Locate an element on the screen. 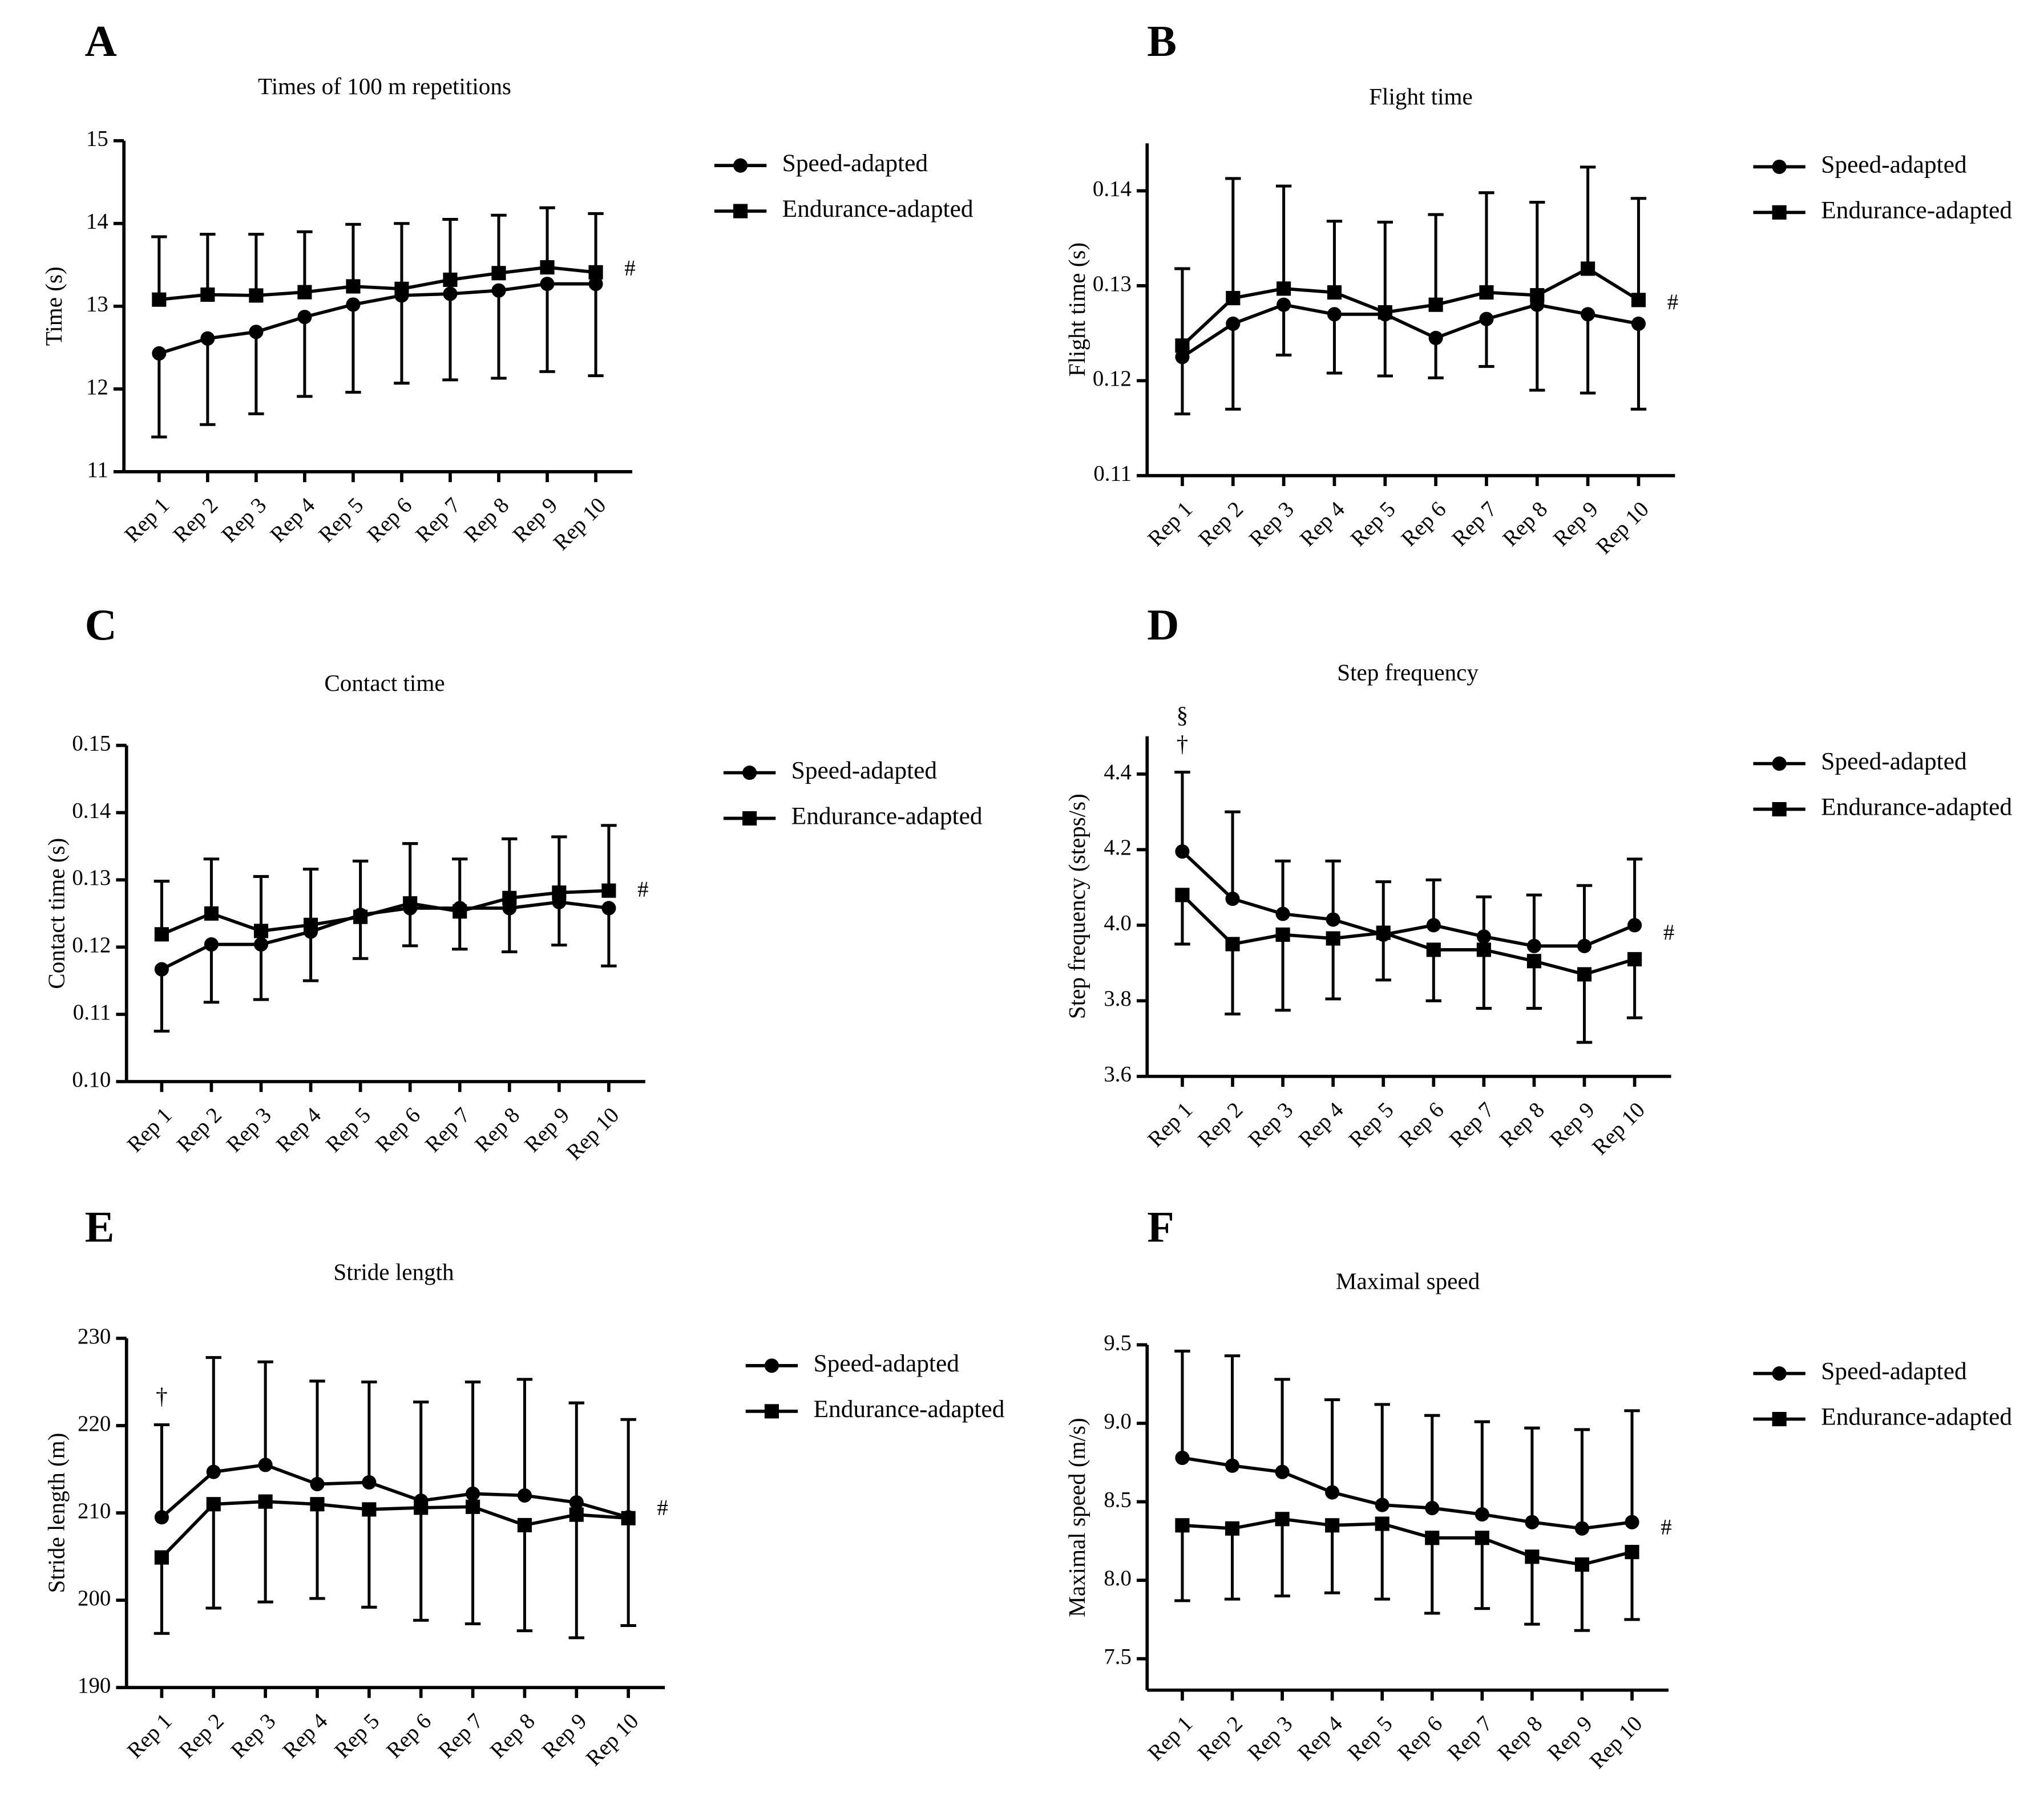 The width and height of the screenshot is (2044, 1797). x-tick-label: Rep 1 is located at coordinates (1170, 1738).